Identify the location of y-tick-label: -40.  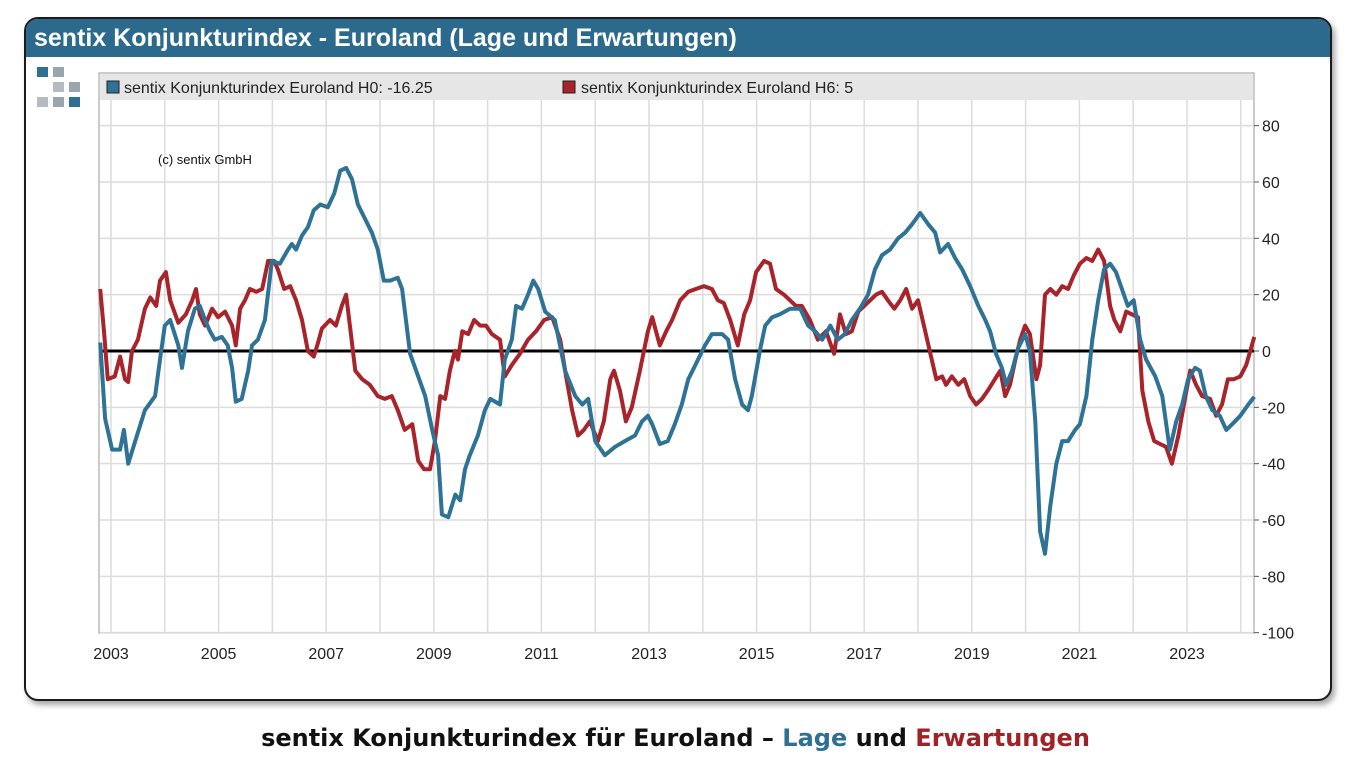
(1273, 465).